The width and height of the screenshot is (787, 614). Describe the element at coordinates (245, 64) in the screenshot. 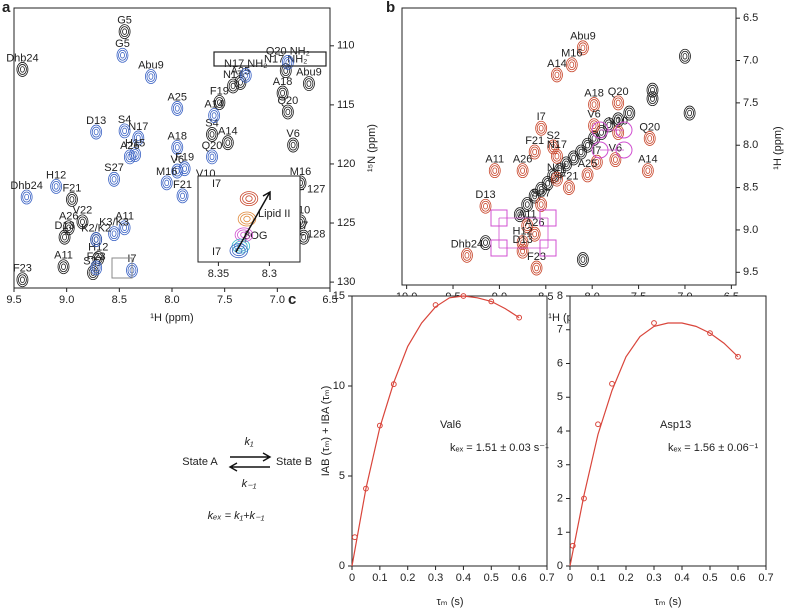

I see `peak-label: N17 NH₂` at that location.